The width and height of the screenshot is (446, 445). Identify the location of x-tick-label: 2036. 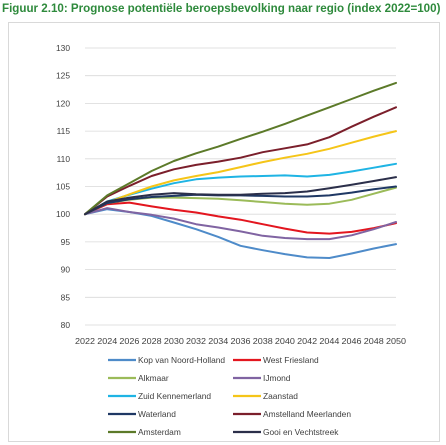
(241, 341).